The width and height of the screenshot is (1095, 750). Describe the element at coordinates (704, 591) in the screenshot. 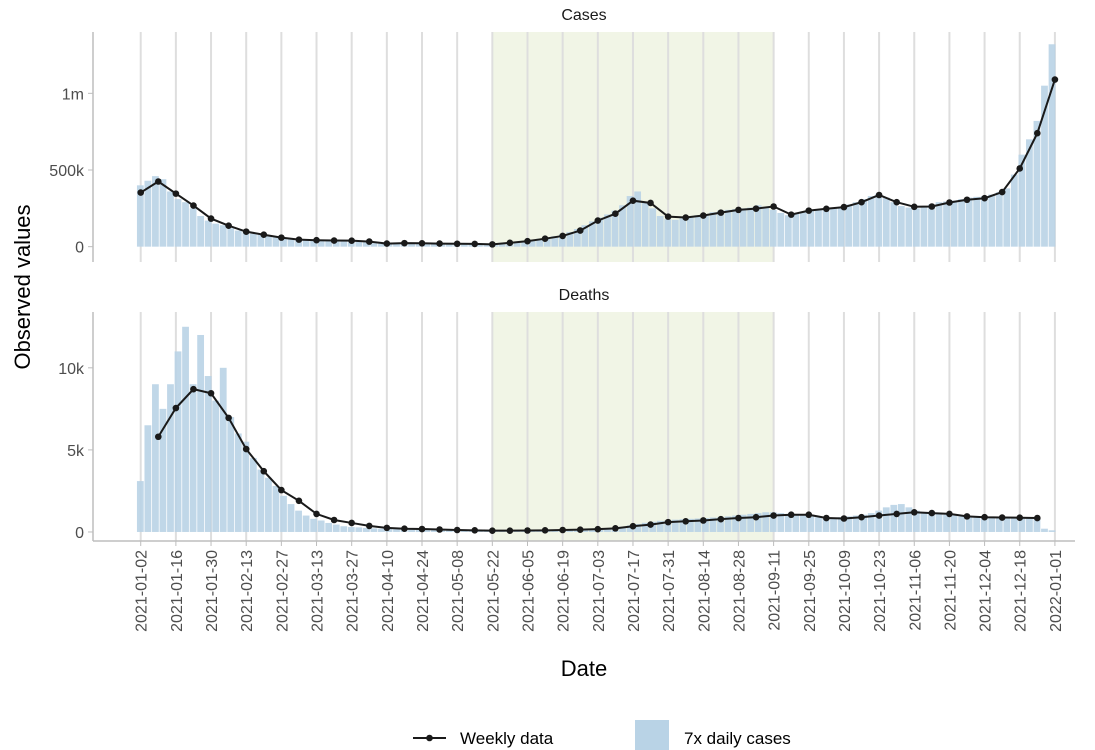

I see `x-tick-label: 2021-08-14` at that location.